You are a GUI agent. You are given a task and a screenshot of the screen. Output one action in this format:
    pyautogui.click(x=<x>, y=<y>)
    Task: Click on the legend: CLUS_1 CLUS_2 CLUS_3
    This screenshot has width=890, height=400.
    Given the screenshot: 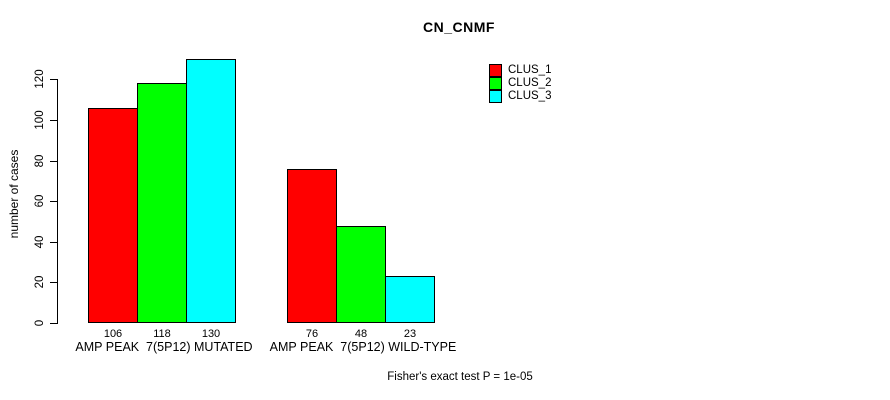 What is the action you would take?
    pyautogui.click(x=520, y=83)
    